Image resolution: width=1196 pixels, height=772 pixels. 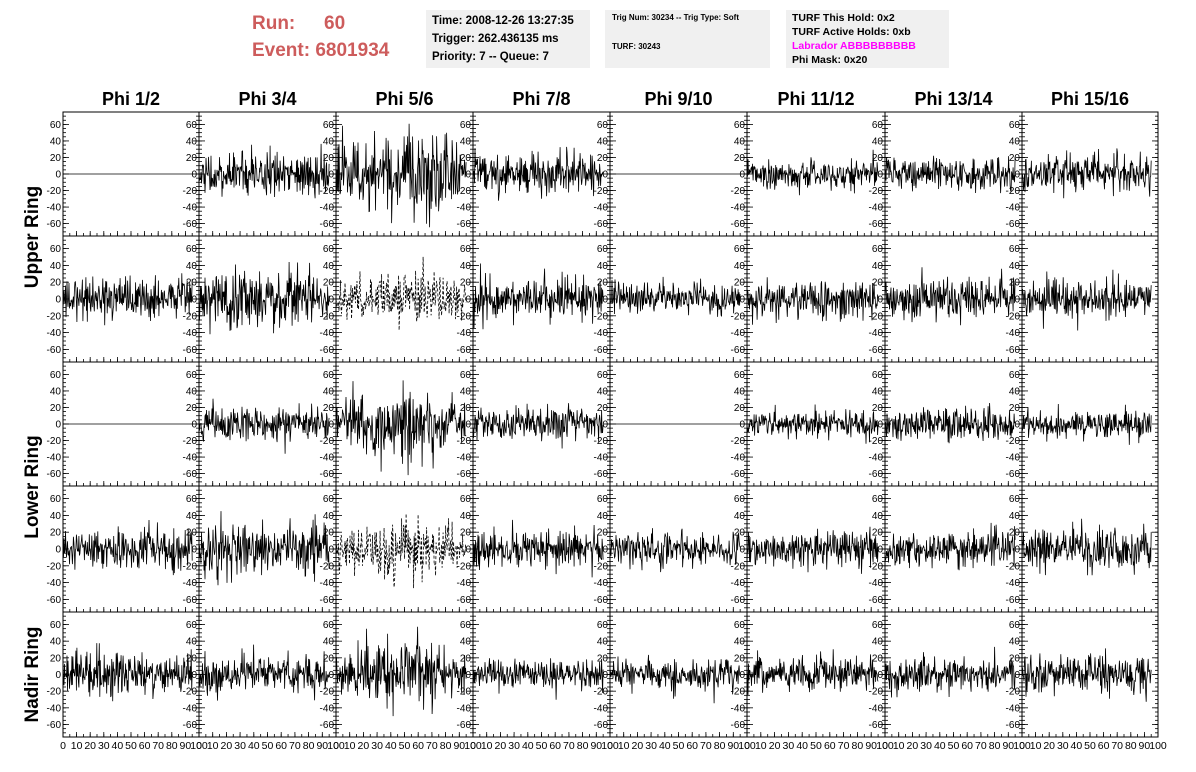 I want to click on panel-r1-c5: -60 -40 -20 0 20 40 60, so click(x=671, y=174).